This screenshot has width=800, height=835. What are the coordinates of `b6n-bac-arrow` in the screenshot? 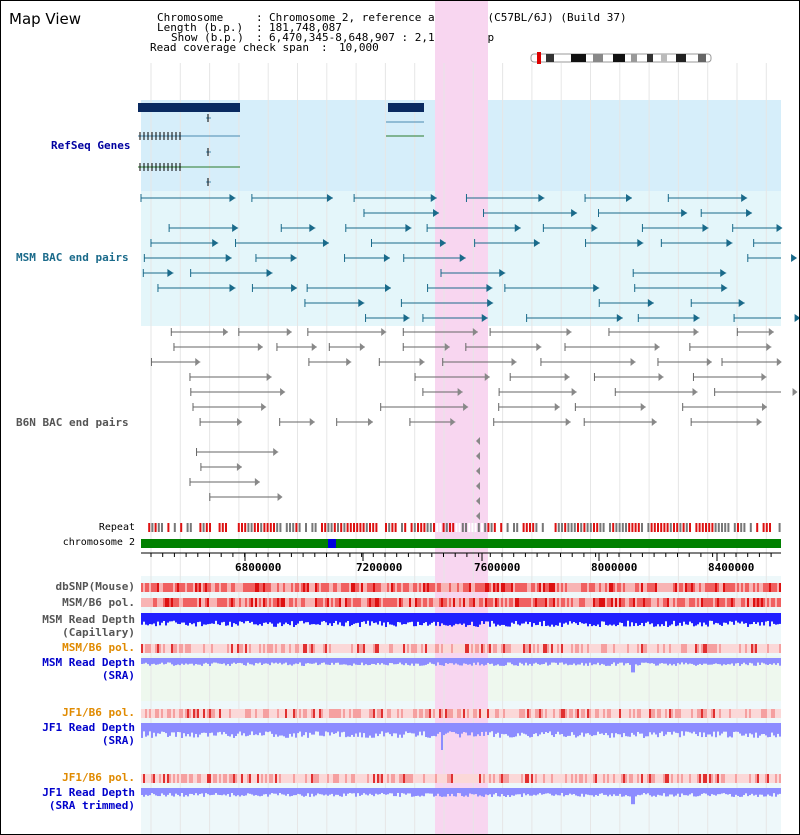 It's located at (709, 362).